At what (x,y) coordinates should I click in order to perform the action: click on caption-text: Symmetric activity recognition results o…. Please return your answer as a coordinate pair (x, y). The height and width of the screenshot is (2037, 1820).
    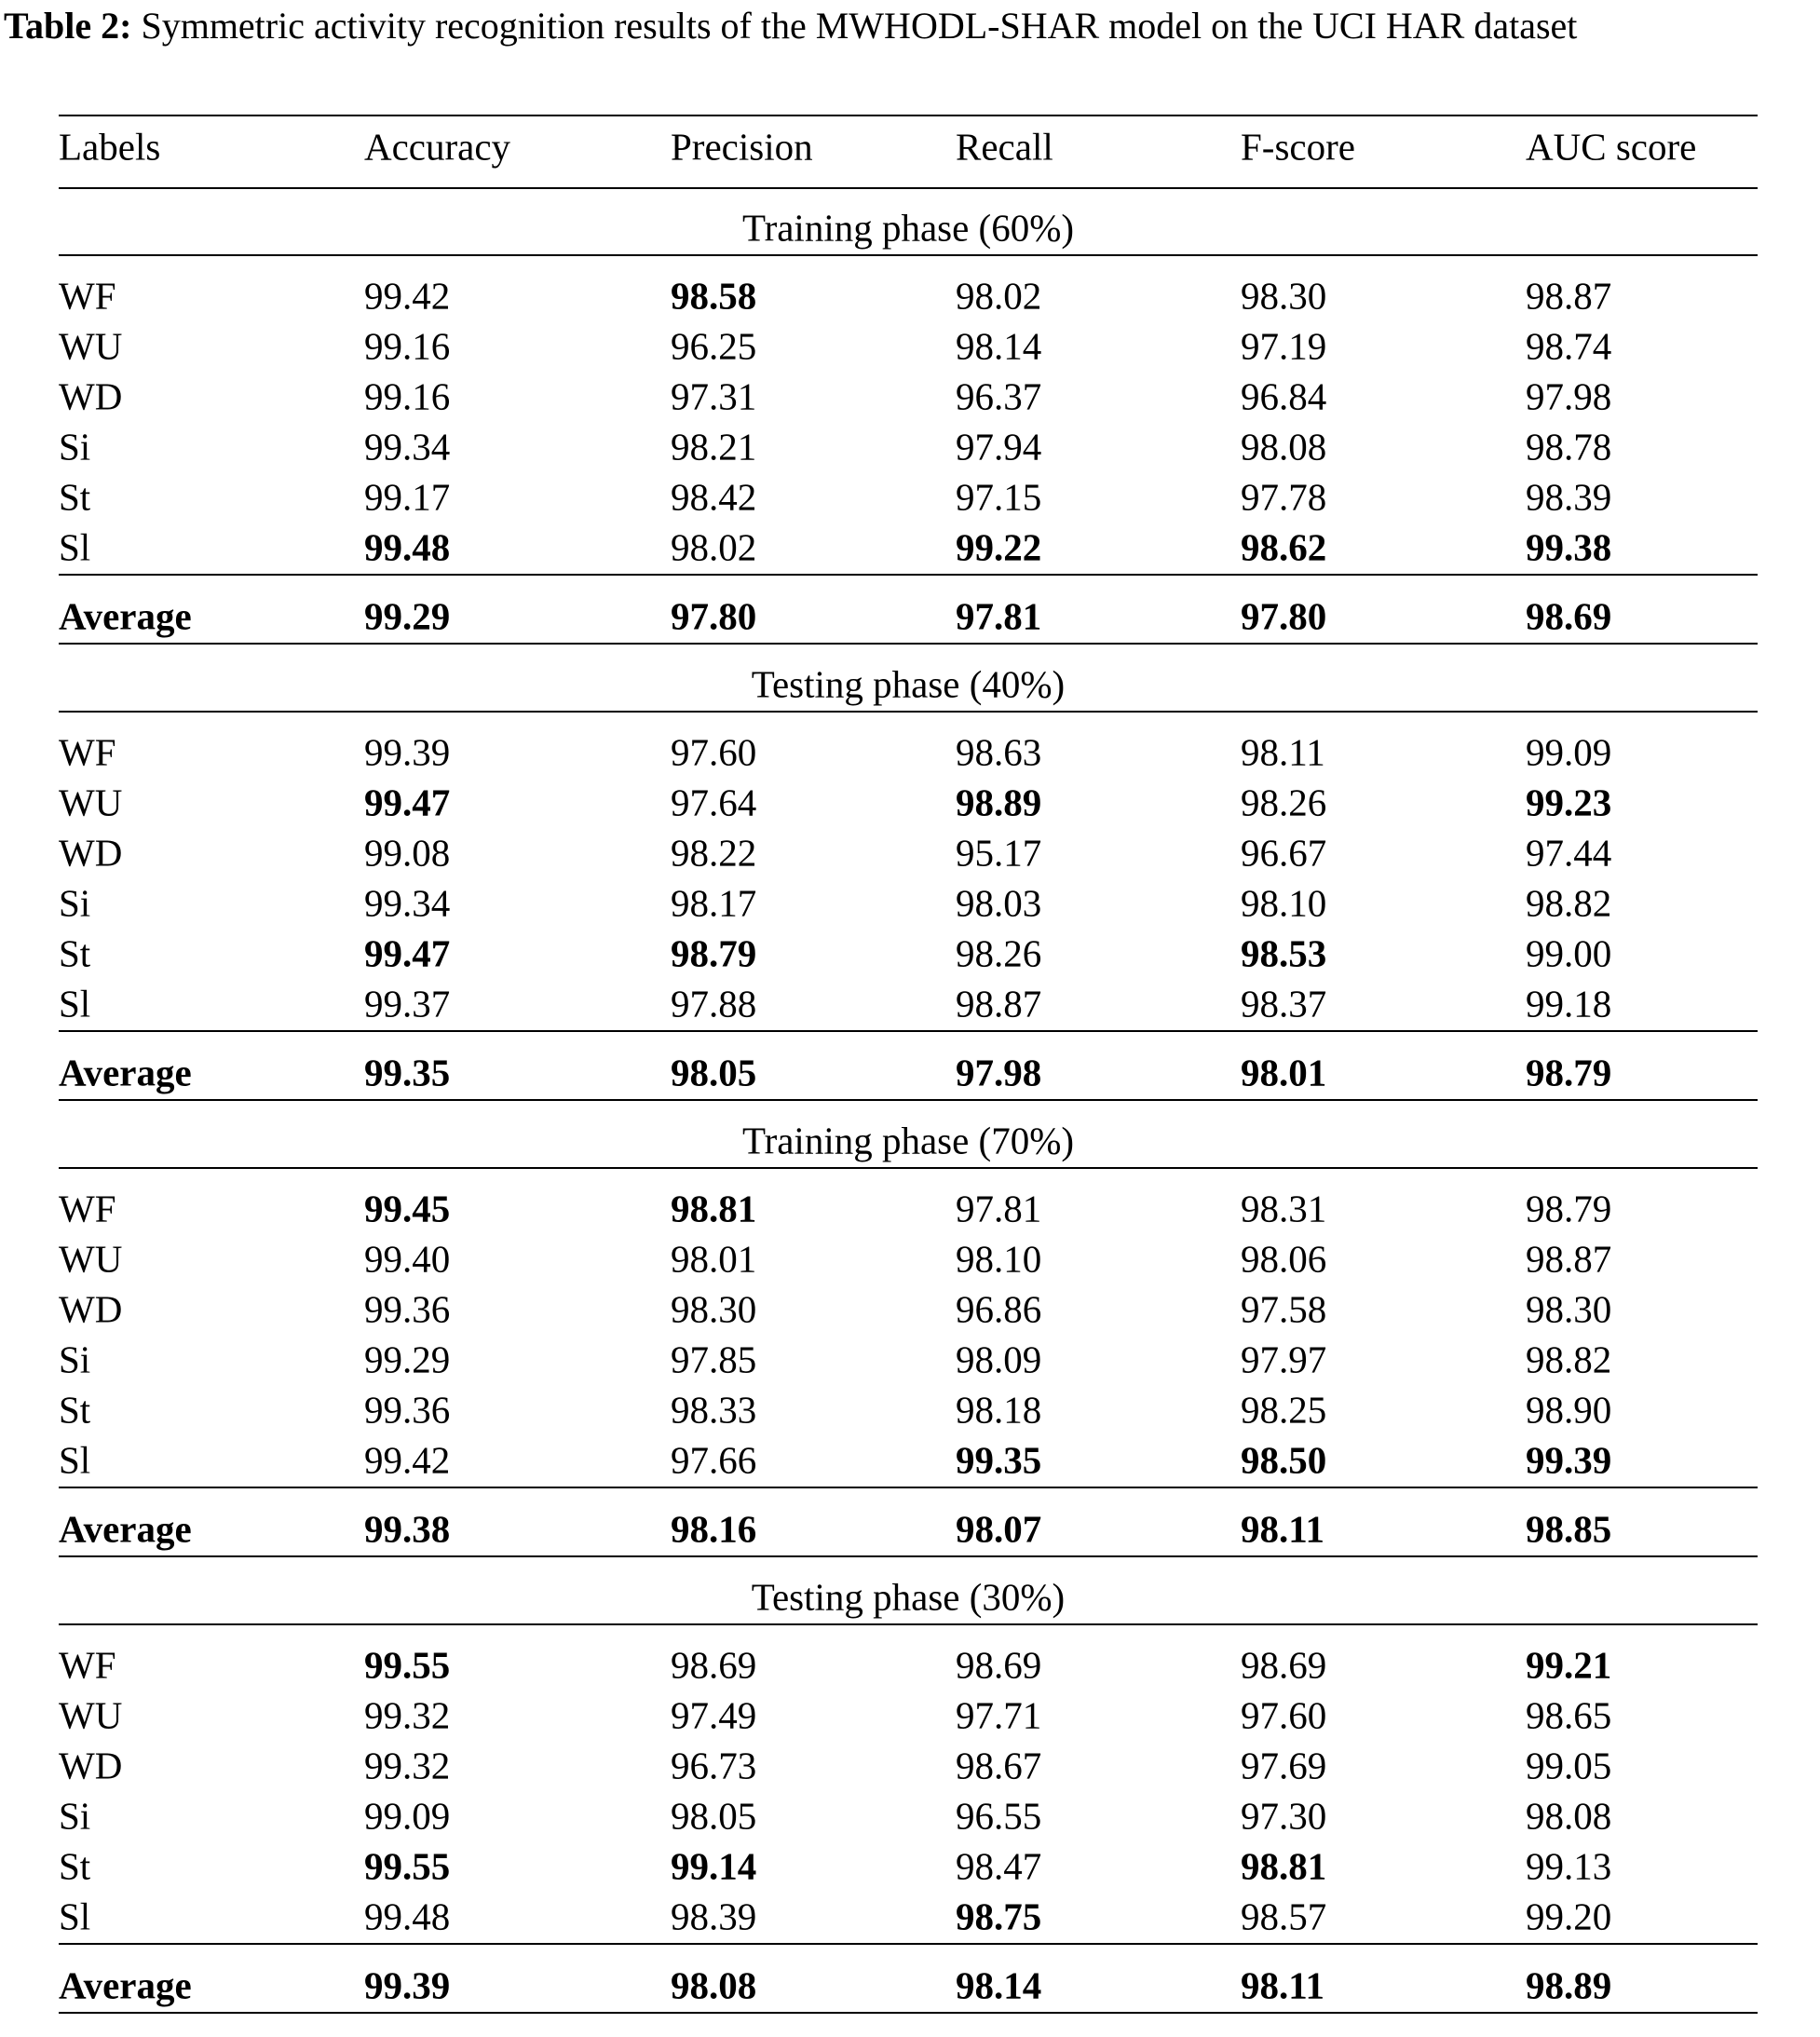
    Looking at the image, I should click on (859, 26).